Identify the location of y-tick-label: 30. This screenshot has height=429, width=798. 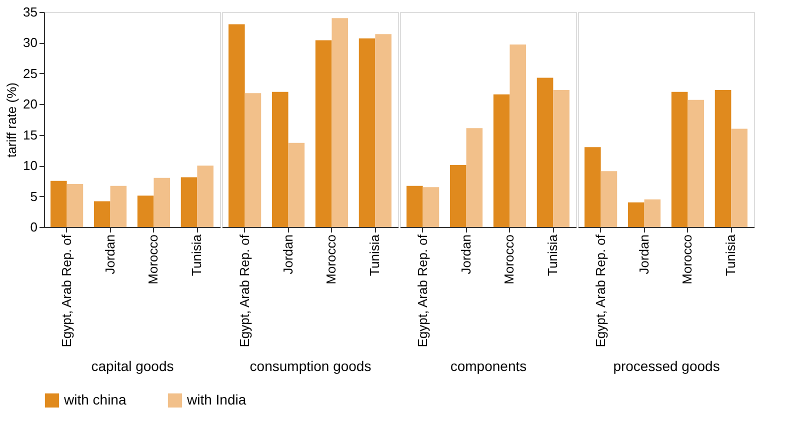
(30, 42).